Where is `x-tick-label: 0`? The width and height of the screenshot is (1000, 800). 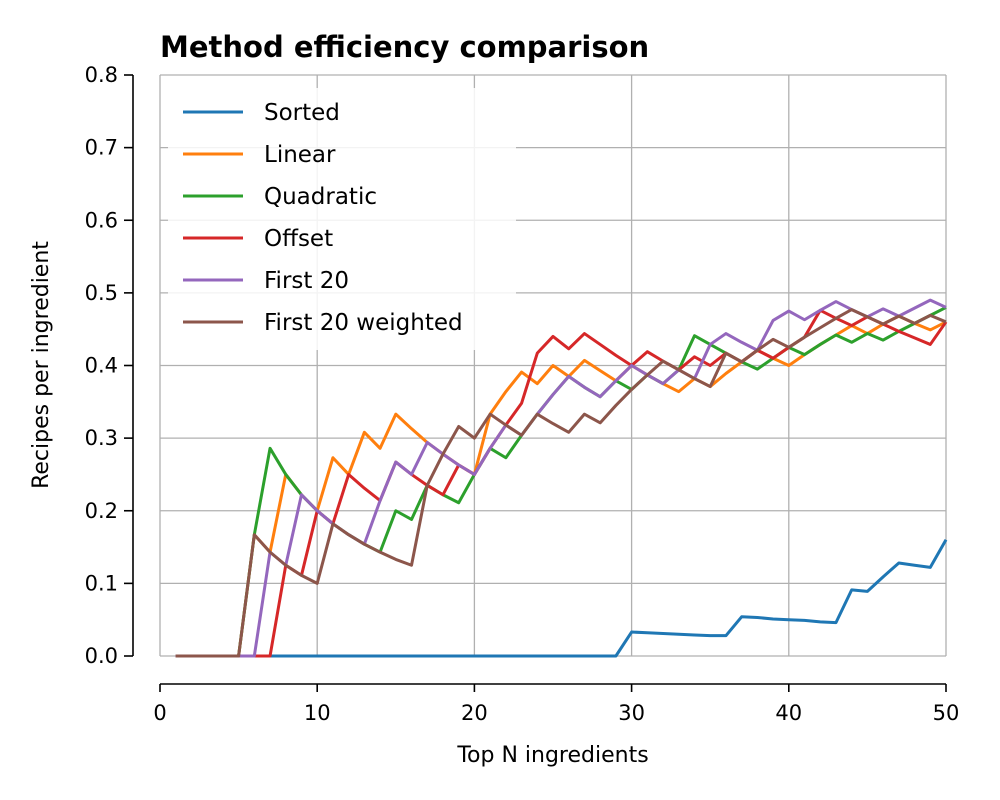
x-tick-label: 0 is located at coordinates (159, 713).